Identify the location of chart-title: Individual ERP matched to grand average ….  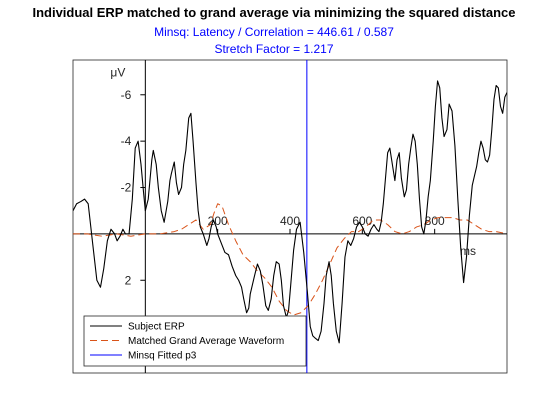
(273, 12).